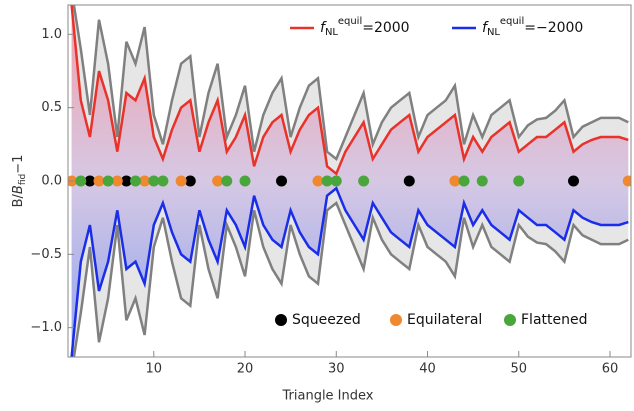 The image size is (634, 411). I want to click on legend-label: Flattened, so click(554, 320).